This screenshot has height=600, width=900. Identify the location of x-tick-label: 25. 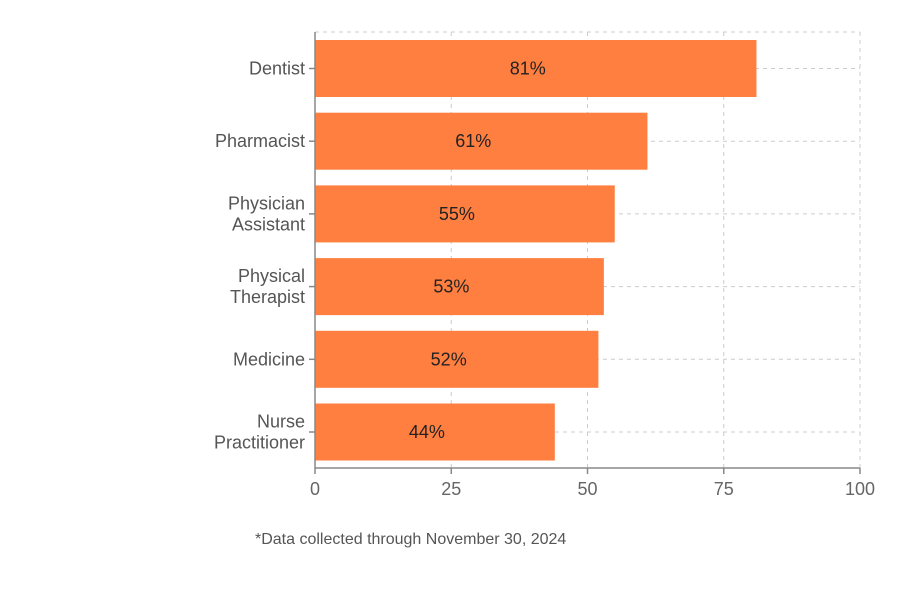
(451, 489).